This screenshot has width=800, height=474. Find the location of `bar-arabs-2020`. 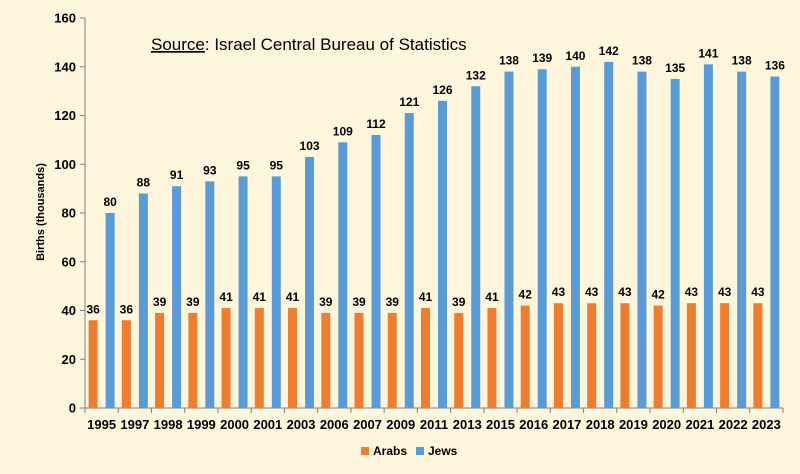

bar-arabs-2020 is located at coordinates (658, 356).